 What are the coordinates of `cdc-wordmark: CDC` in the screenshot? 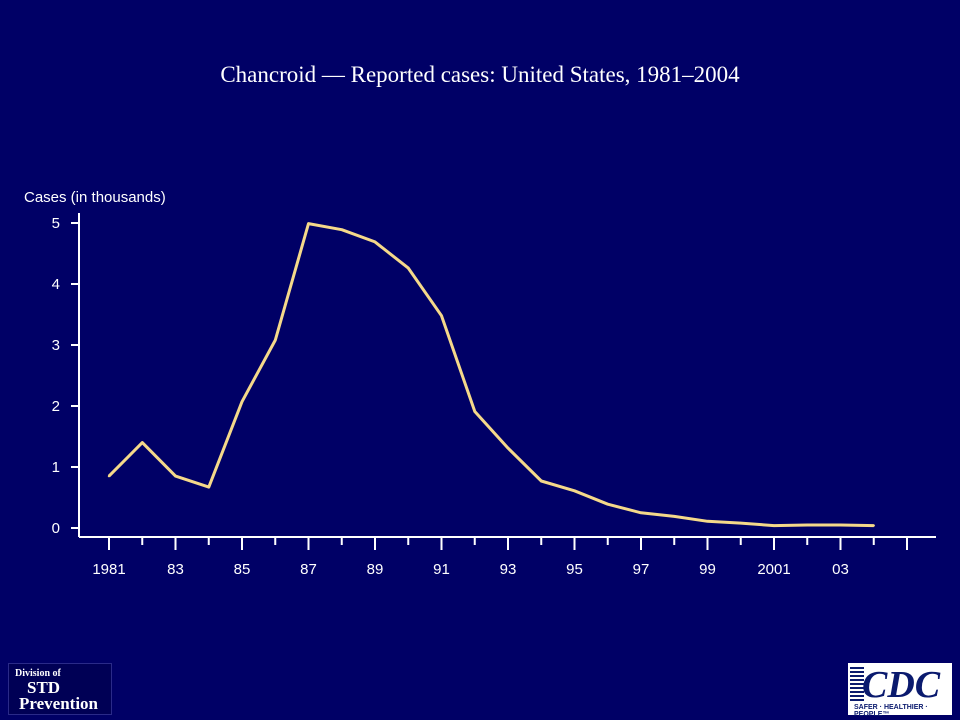 It's located at (901, 685).